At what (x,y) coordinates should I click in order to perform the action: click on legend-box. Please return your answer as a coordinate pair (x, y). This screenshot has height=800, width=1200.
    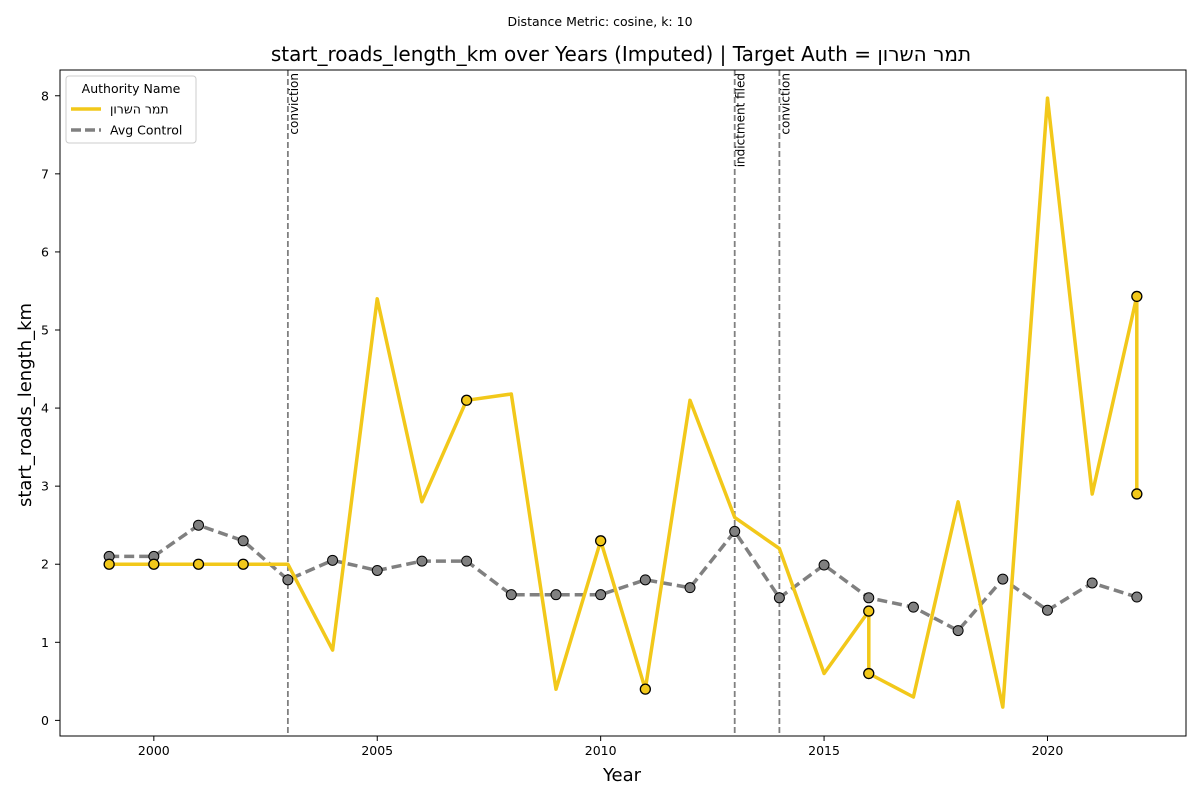
    Looking at the image, I should click on (131, 109).